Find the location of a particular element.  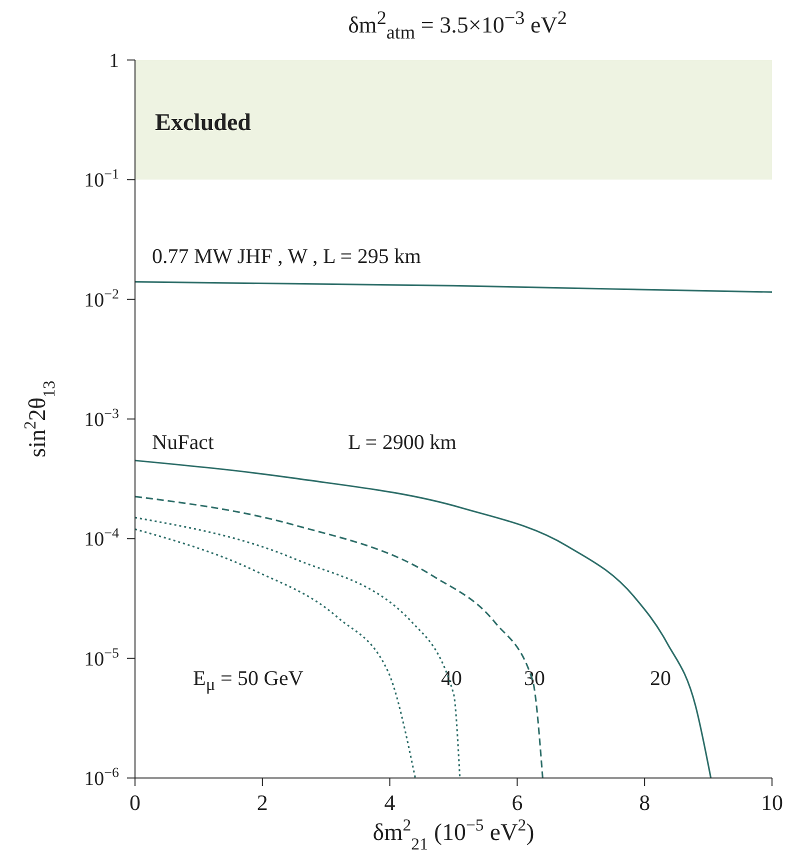

annotation: 20 is located at coordinates (660, 678).